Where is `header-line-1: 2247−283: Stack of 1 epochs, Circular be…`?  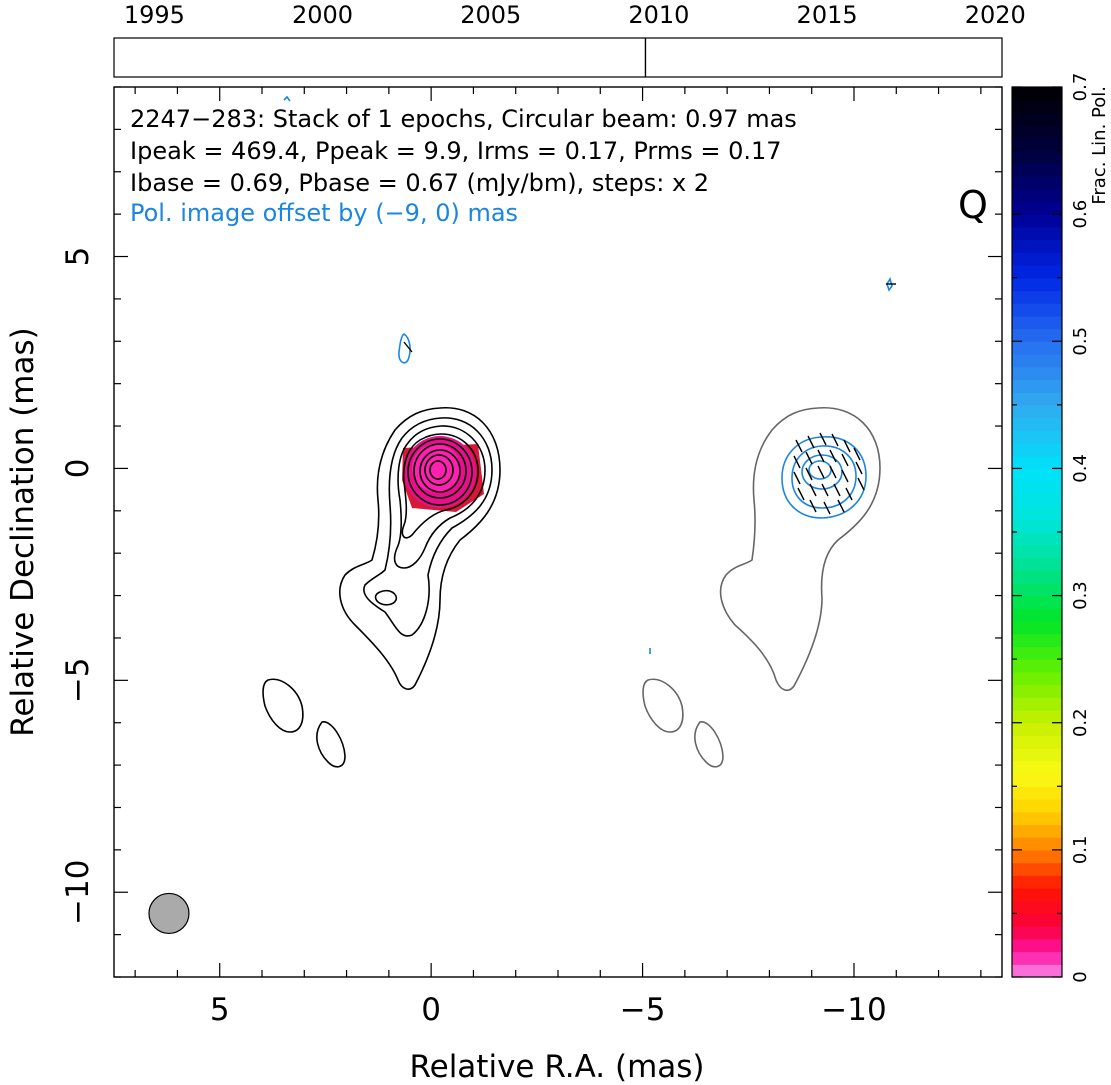 header-line-1: 2247−283: Stack of 1 epochs, Circular be… is located at coordinates (463, 119).